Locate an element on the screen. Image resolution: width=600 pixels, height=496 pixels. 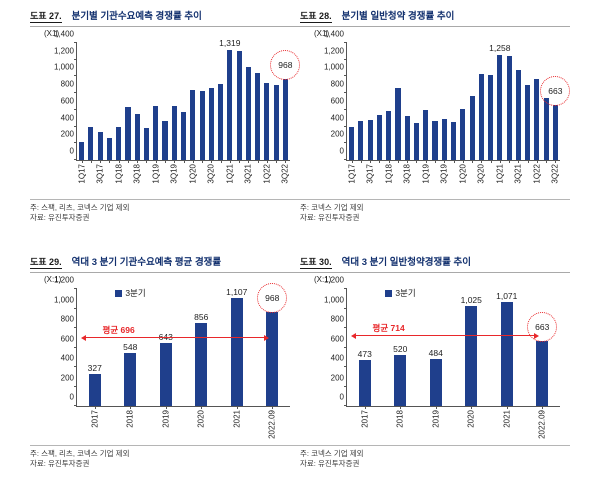
bar-slot: 2021 is located at coordinates (237, 358).